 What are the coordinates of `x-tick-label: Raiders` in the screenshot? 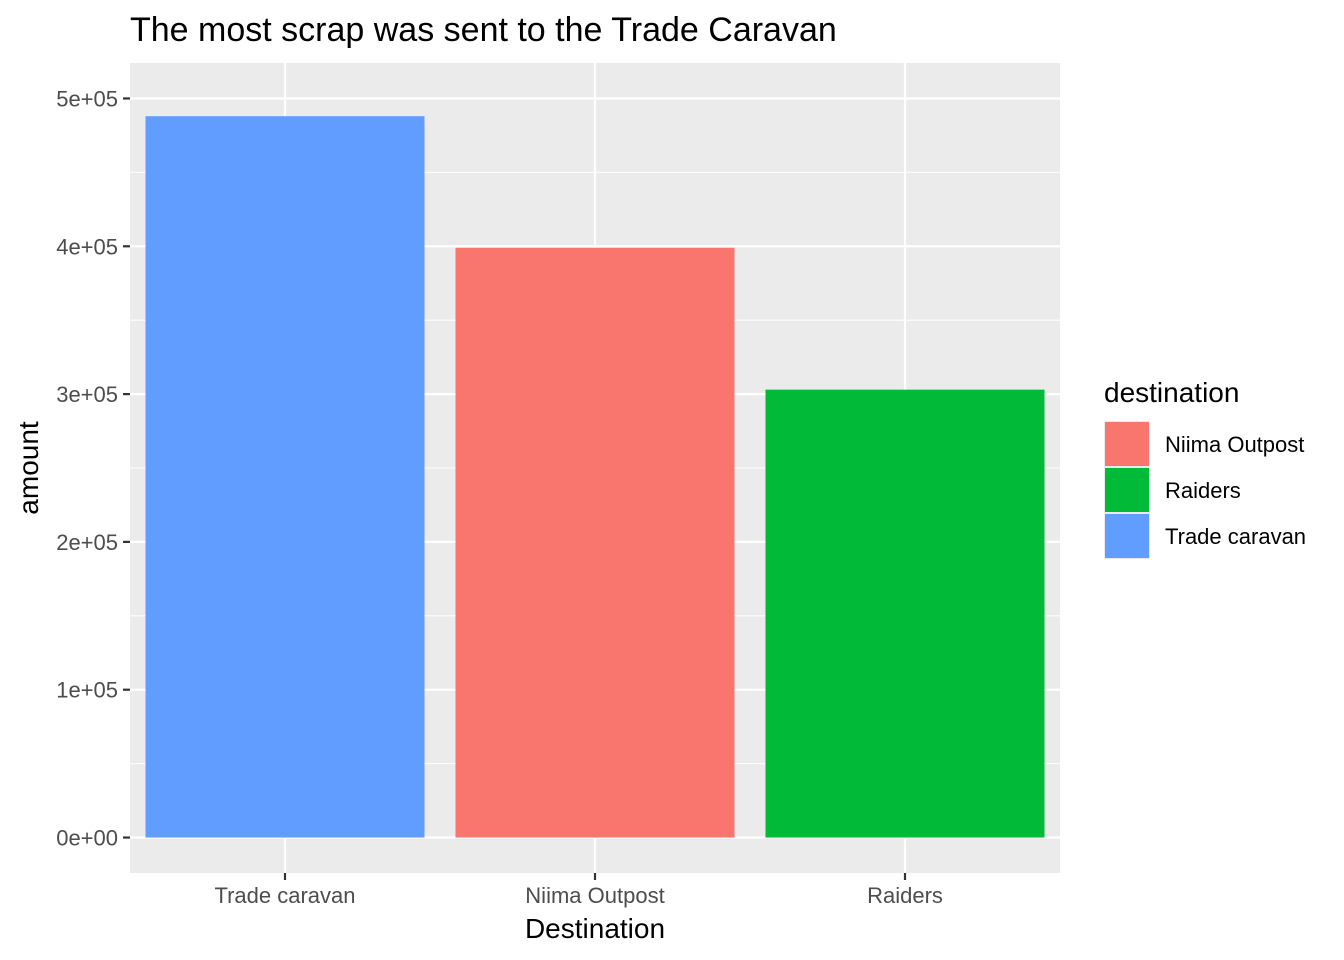 It's located at (905, 895).